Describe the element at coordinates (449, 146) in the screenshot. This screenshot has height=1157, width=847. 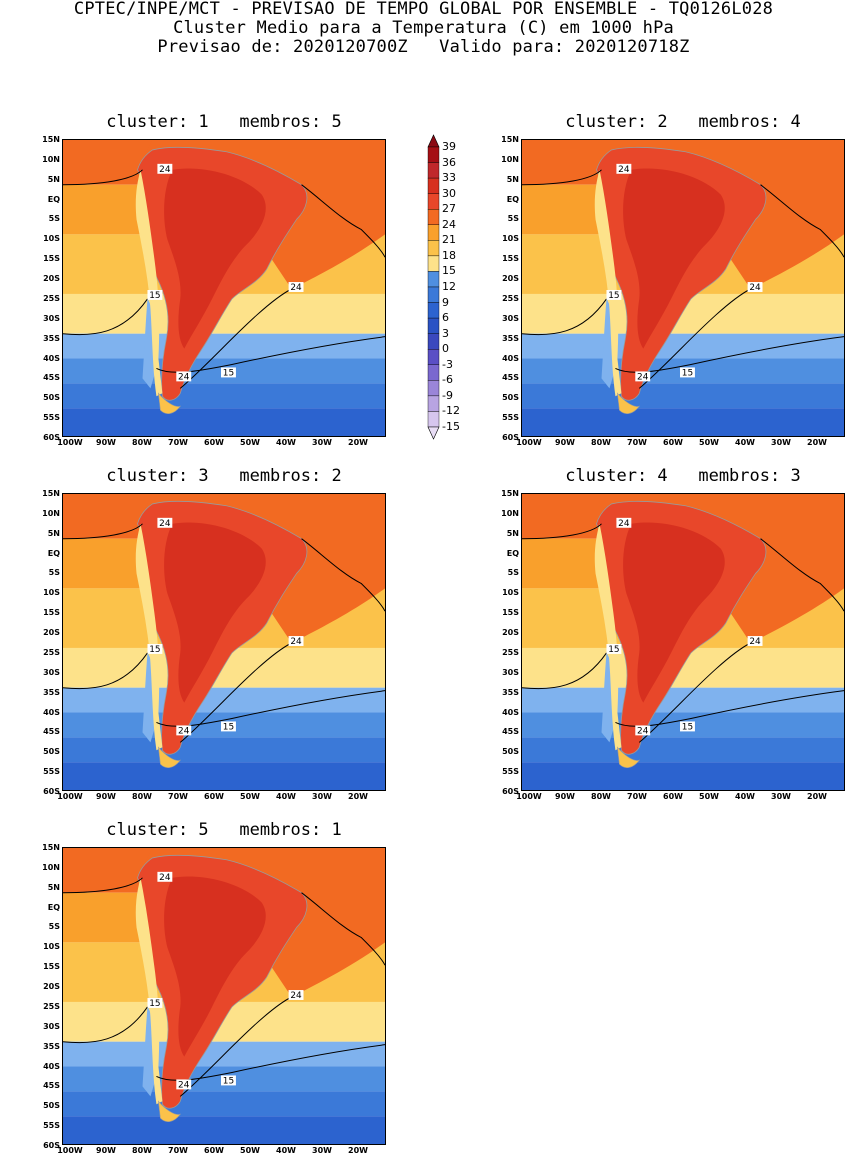
I see `colorbar-label: 39` at that location.